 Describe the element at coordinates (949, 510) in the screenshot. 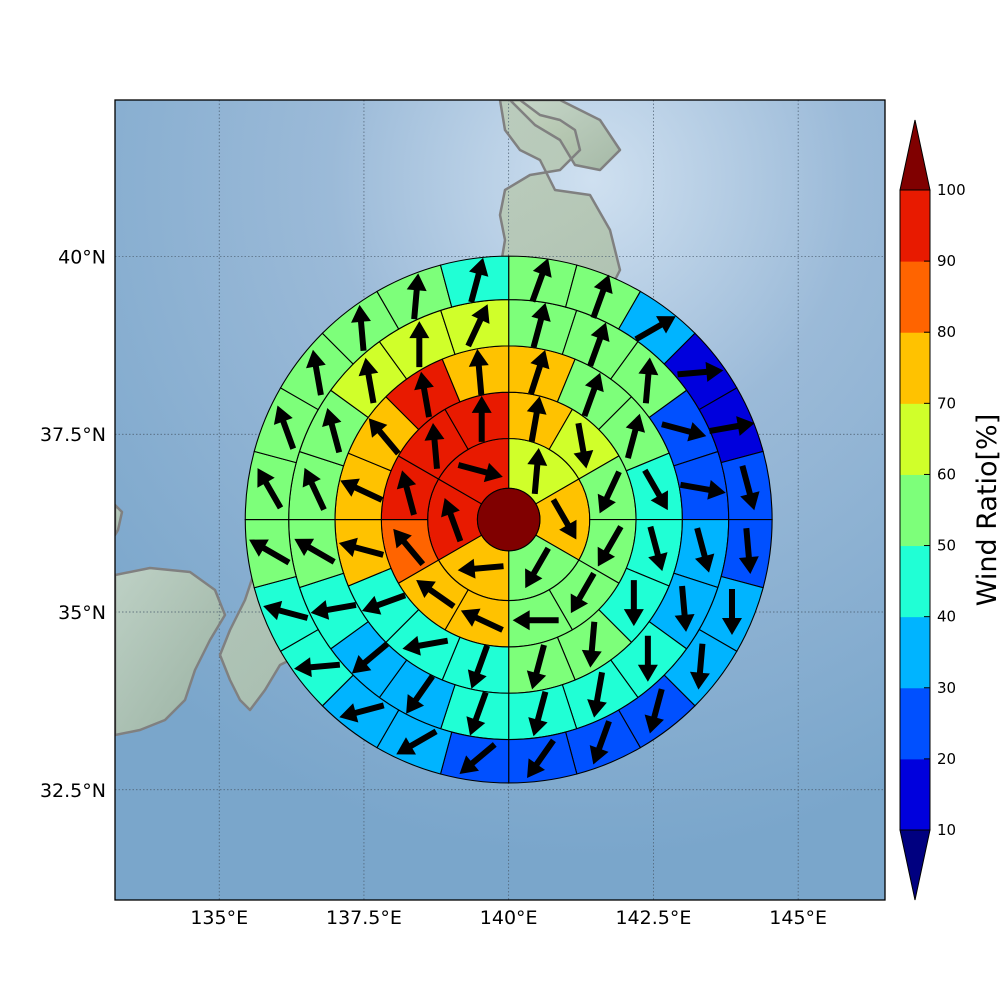

I see `colorbar: 10 20 30 40 50 60 70 80 90 100 Wind Ratio[%]` at that location.